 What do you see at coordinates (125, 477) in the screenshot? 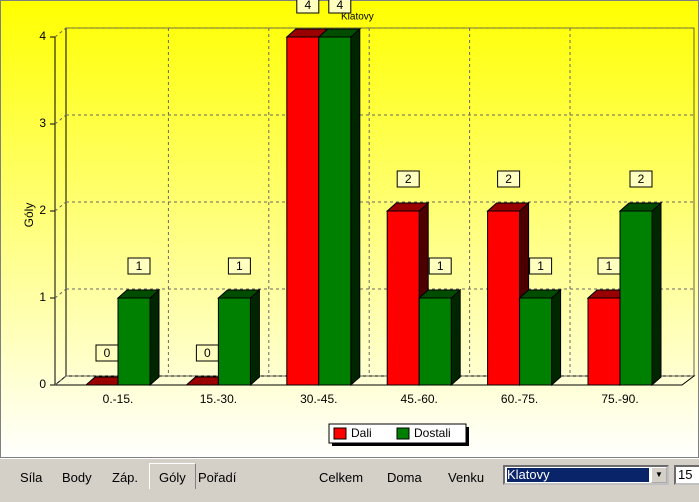
I see `tab: Záp.` at bounding box center [125, 477].